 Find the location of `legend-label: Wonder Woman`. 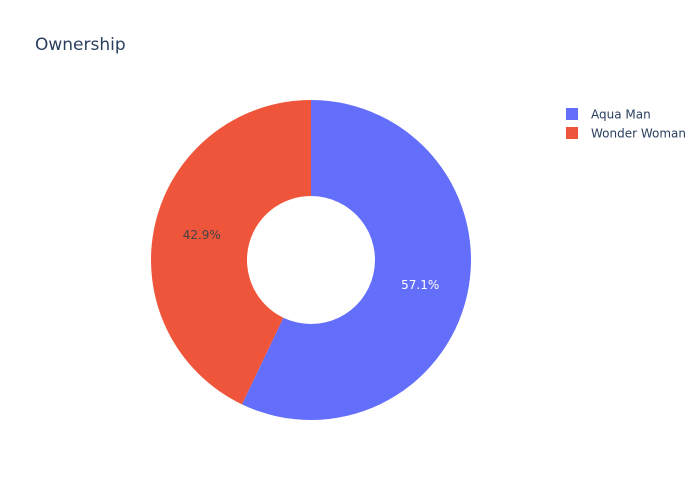

legend-label: Wonder Woman is located at coordinates (638, 134).